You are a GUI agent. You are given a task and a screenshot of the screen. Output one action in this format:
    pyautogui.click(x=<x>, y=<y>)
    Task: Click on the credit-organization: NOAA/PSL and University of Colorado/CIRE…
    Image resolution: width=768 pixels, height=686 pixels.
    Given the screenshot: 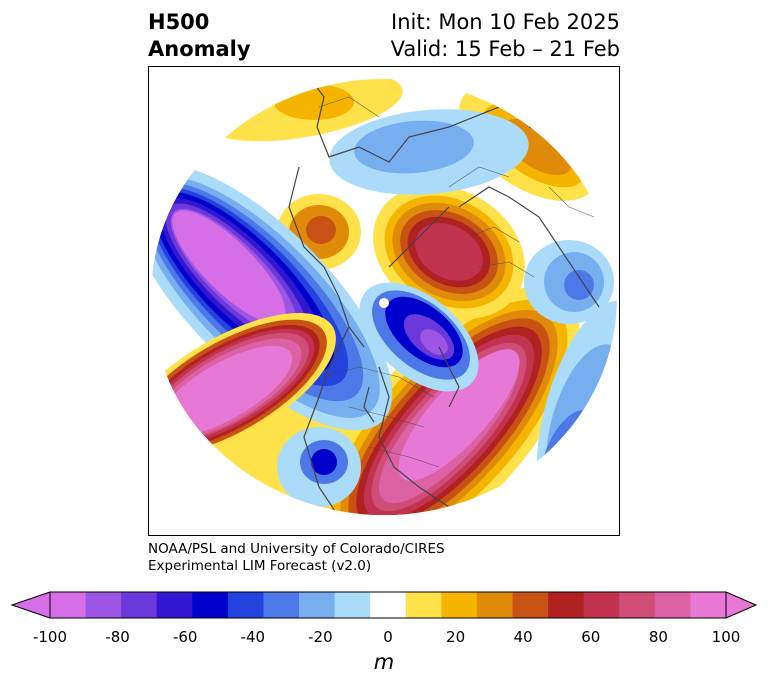 What is the action you would take?
    pyautogui.click(x=296, y=549)
    